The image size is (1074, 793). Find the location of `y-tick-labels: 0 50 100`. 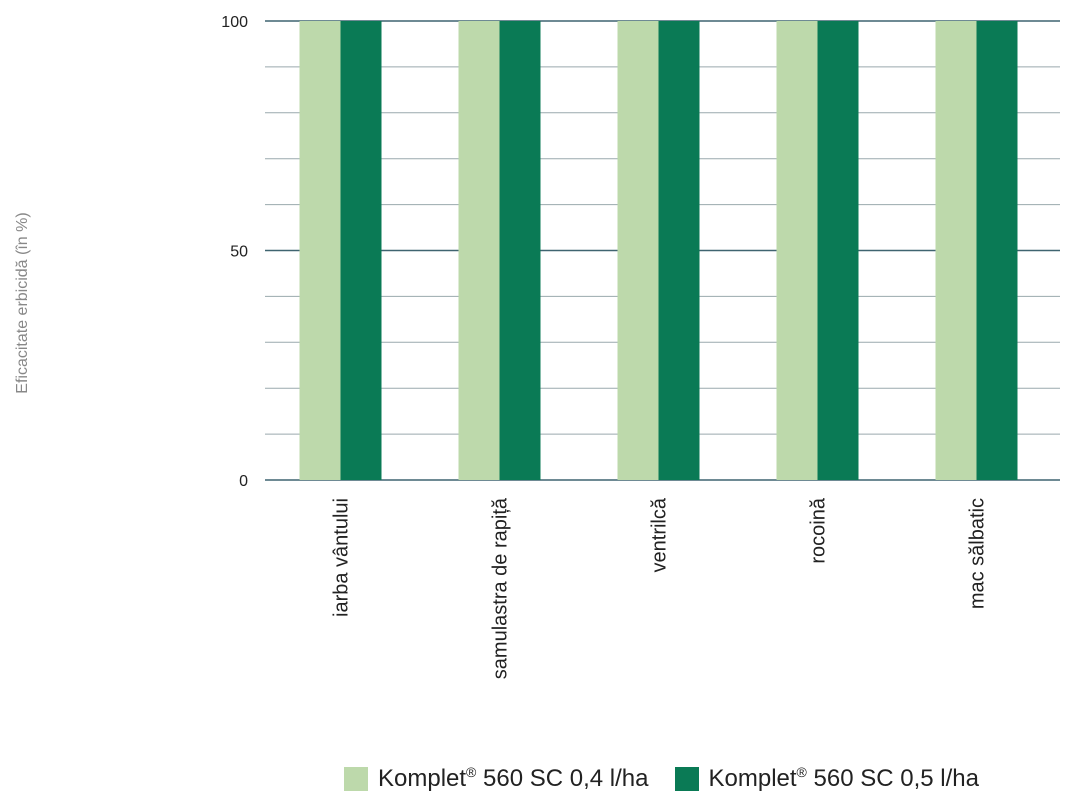

y-tick-labels: 0 50 100 is located at coordinates (234, 252).